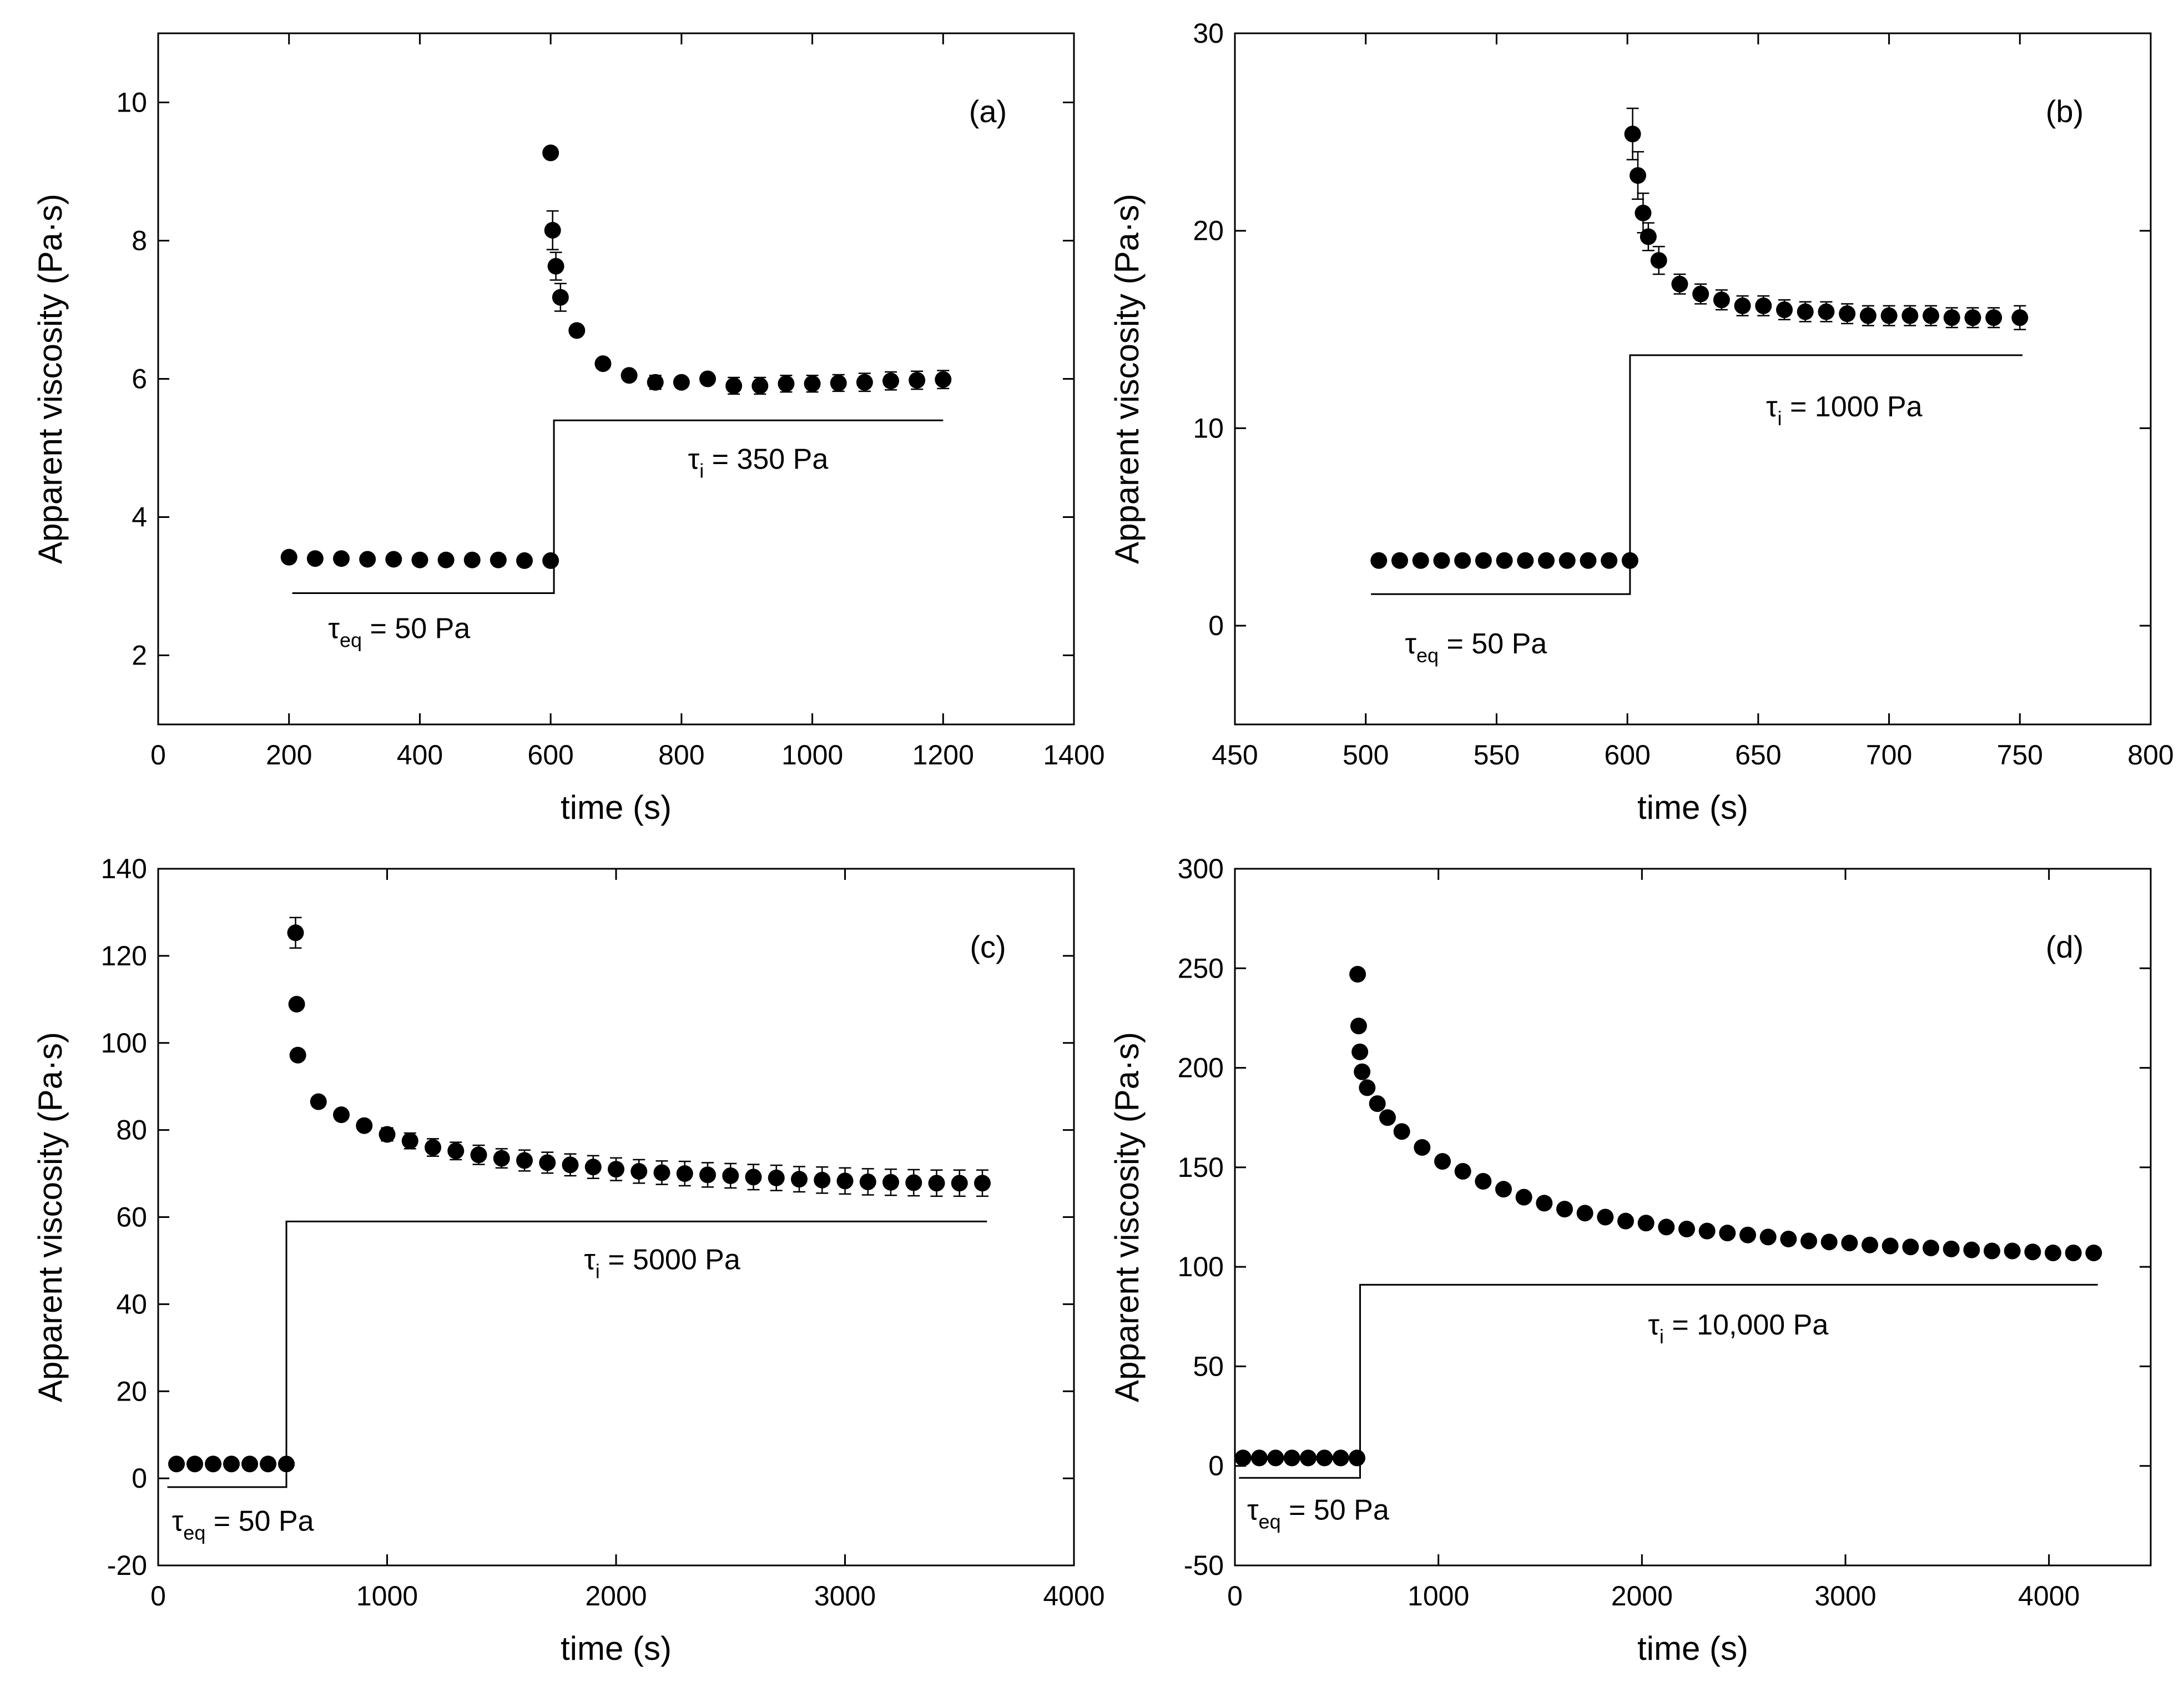 This screenshot has width=2184, height=1692. Describe the element at coordinates (694, 459) in the screenshot. I see `tau-symbol: τ` at that location.